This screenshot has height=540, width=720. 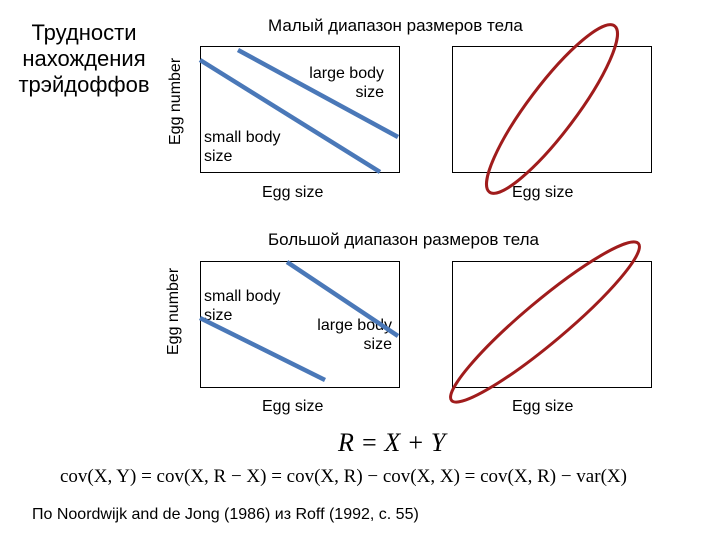 What do you see at coordinates (242, 147) in the screenshot?
I see `top-left-small-body-label: small body size` at bounding box center [242, 147].